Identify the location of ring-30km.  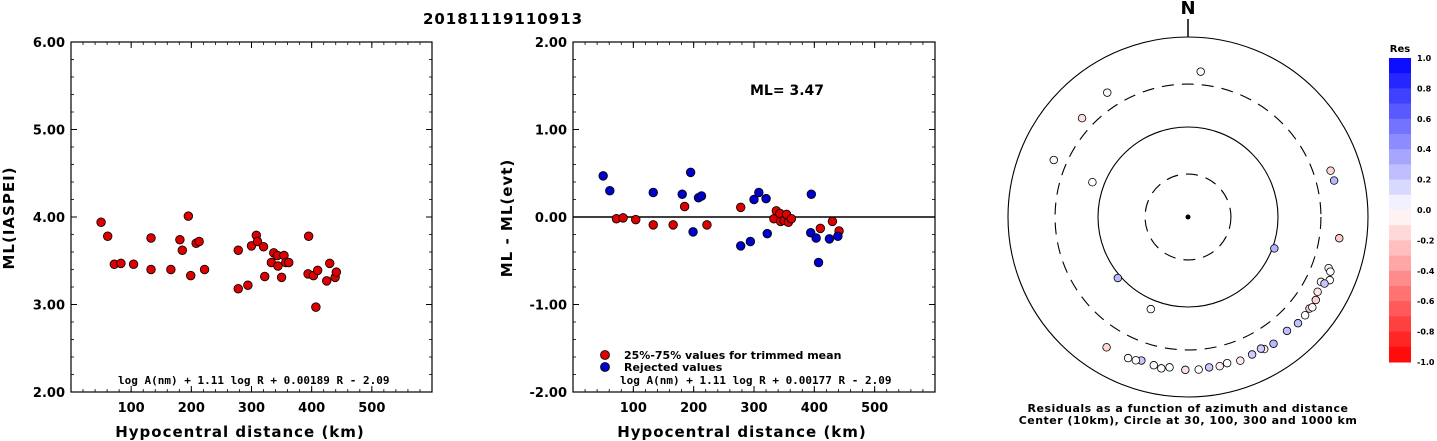
(1188, 217).